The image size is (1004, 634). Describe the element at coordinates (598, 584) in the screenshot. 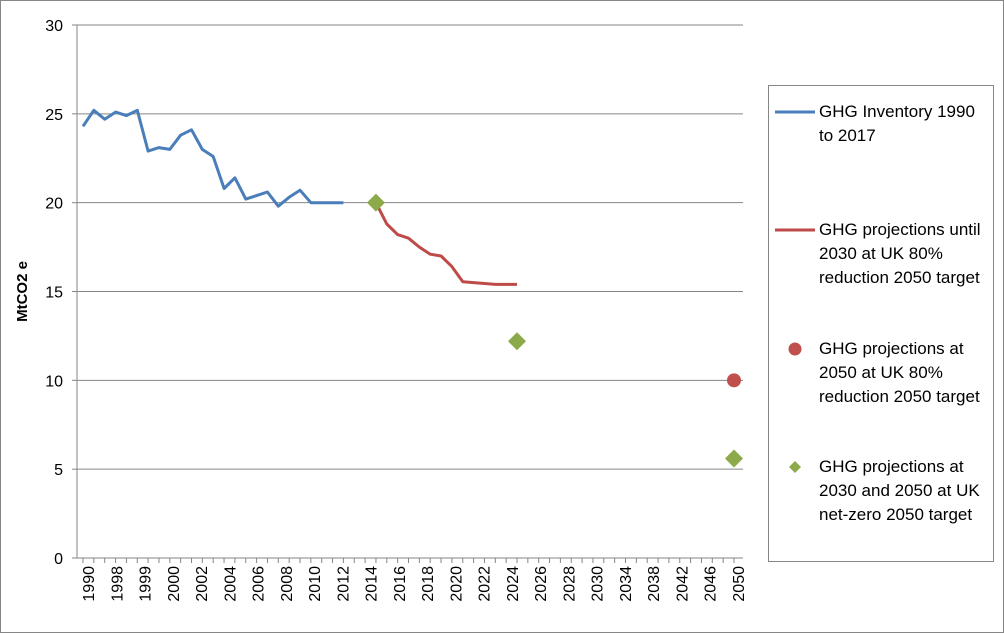

I see `x-tick-label: 2030` at that location.